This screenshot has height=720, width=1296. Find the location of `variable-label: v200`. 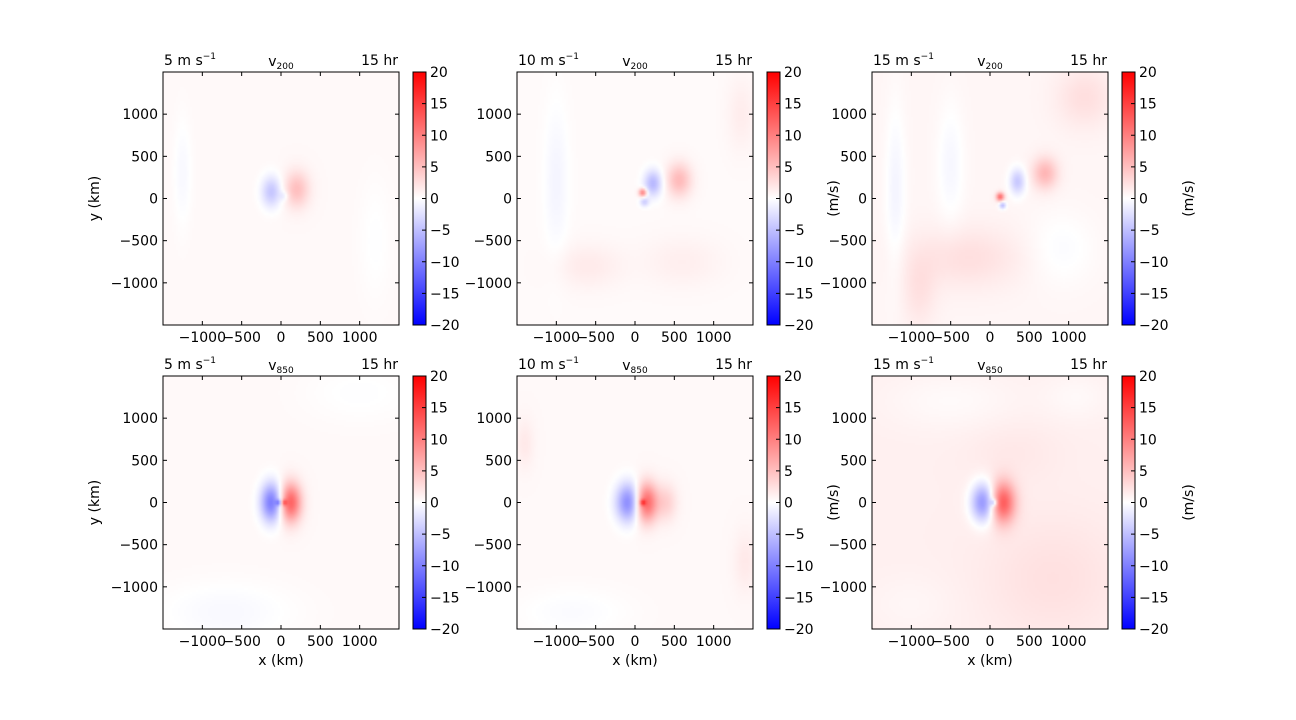

variable-label: v200 is located at coordinates (635, 63).